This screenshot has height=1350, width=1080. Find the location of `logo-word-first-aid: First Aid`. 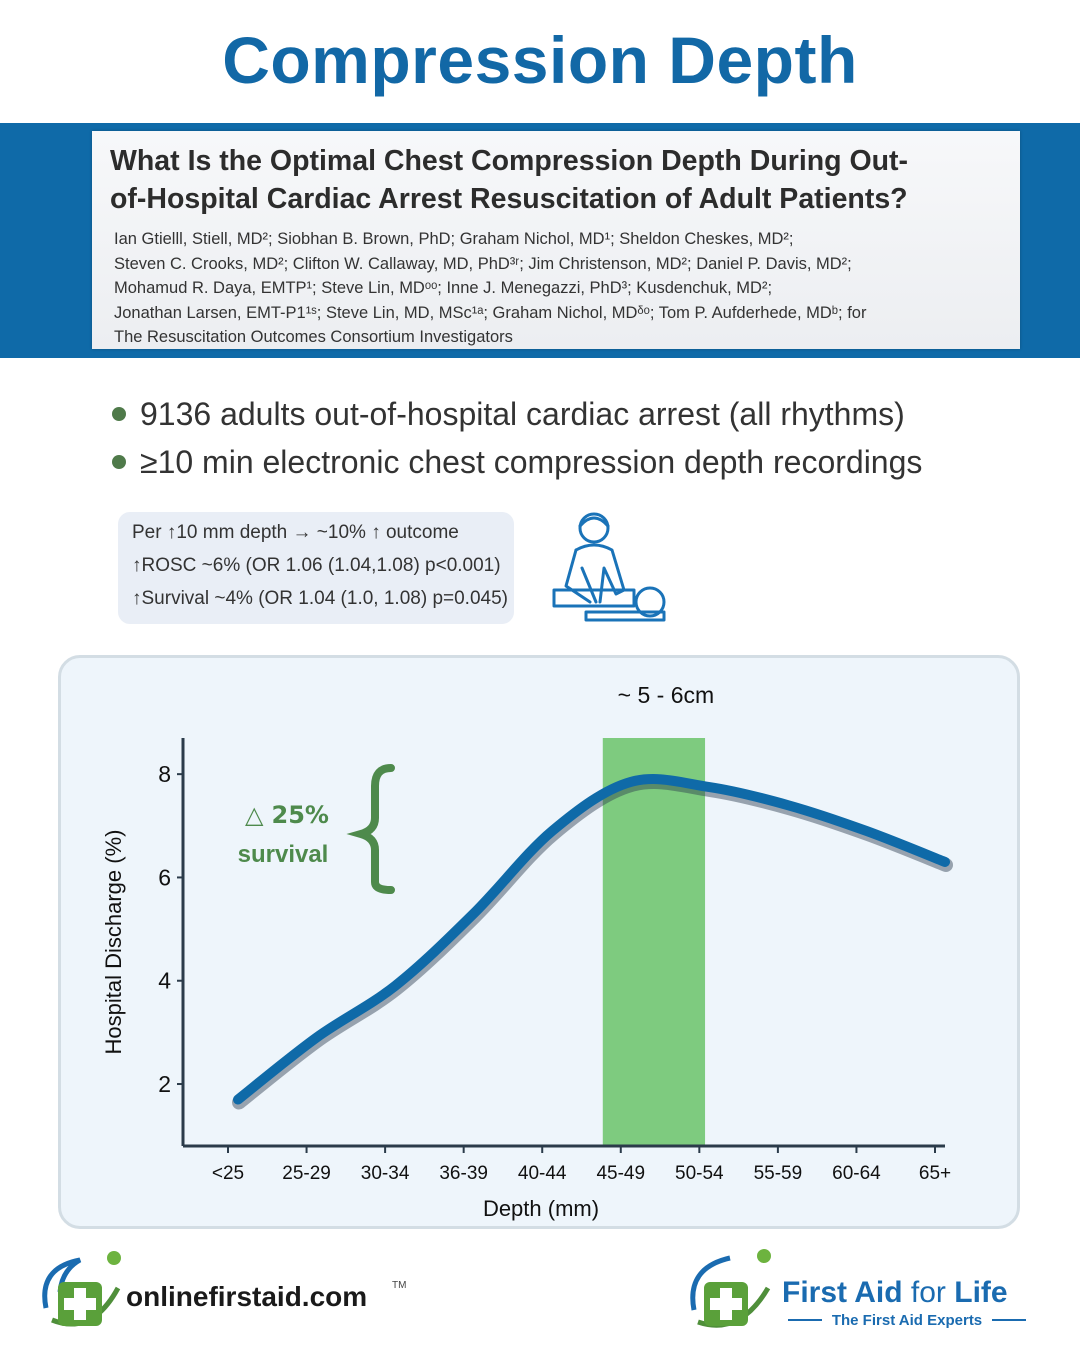

logo-word-first-aid: First Aid is located at coordinates (846, 1292).